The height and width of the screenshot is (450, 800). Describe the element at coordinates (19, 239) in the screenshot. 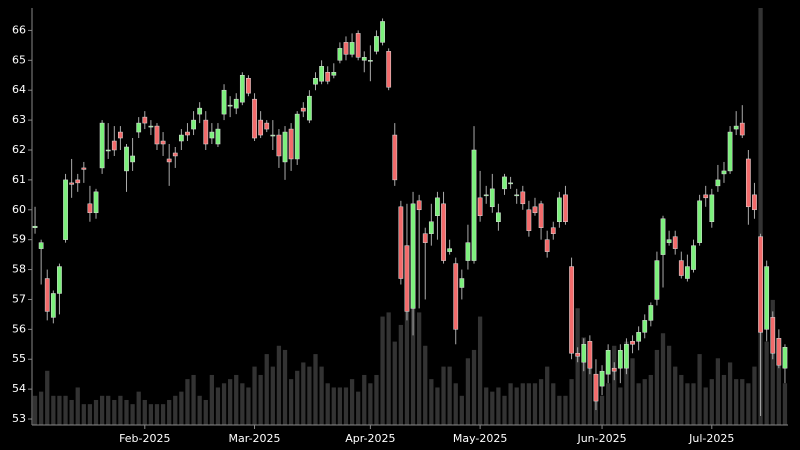

I see `y-tick-label: 59` at that location.